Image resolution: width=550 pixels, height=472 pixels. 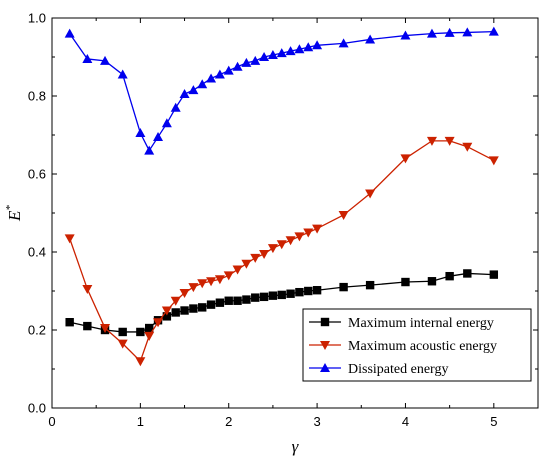 What do you see at coordinates (37, 408) in the screenshot?
I see `y-tick-label: 0.0` at bounding box center [37, 408].